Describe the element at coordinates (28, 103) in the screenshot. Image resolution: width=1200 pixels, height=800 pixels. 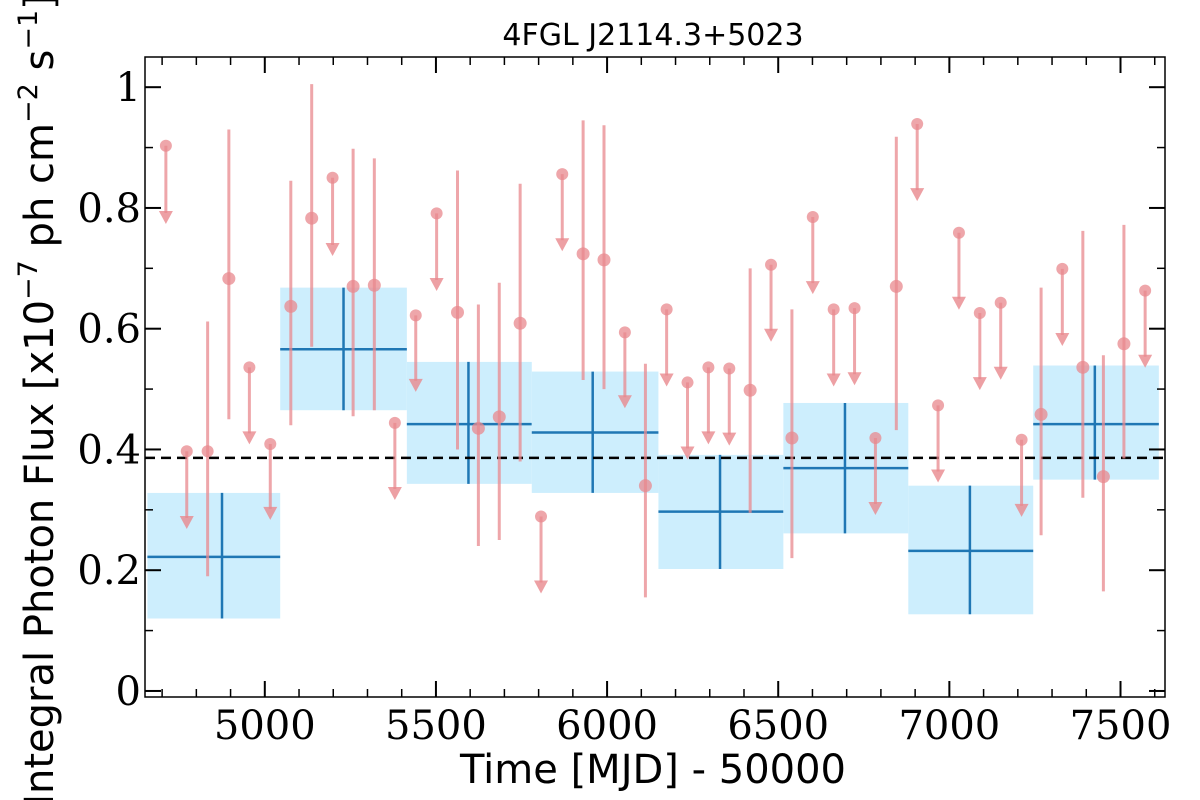
I see `y-axis-label-sup: −2` at that location.